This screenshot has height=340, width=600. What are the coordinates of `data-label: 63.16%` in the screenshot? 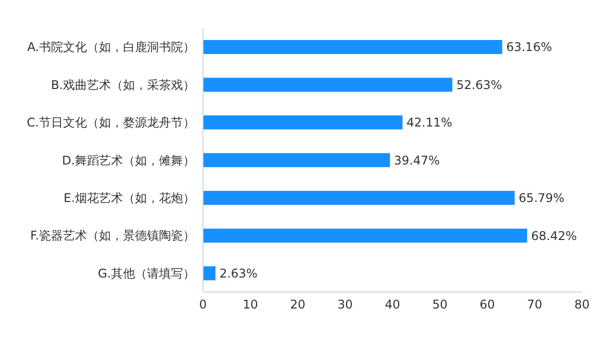 It's located at (529, 47).